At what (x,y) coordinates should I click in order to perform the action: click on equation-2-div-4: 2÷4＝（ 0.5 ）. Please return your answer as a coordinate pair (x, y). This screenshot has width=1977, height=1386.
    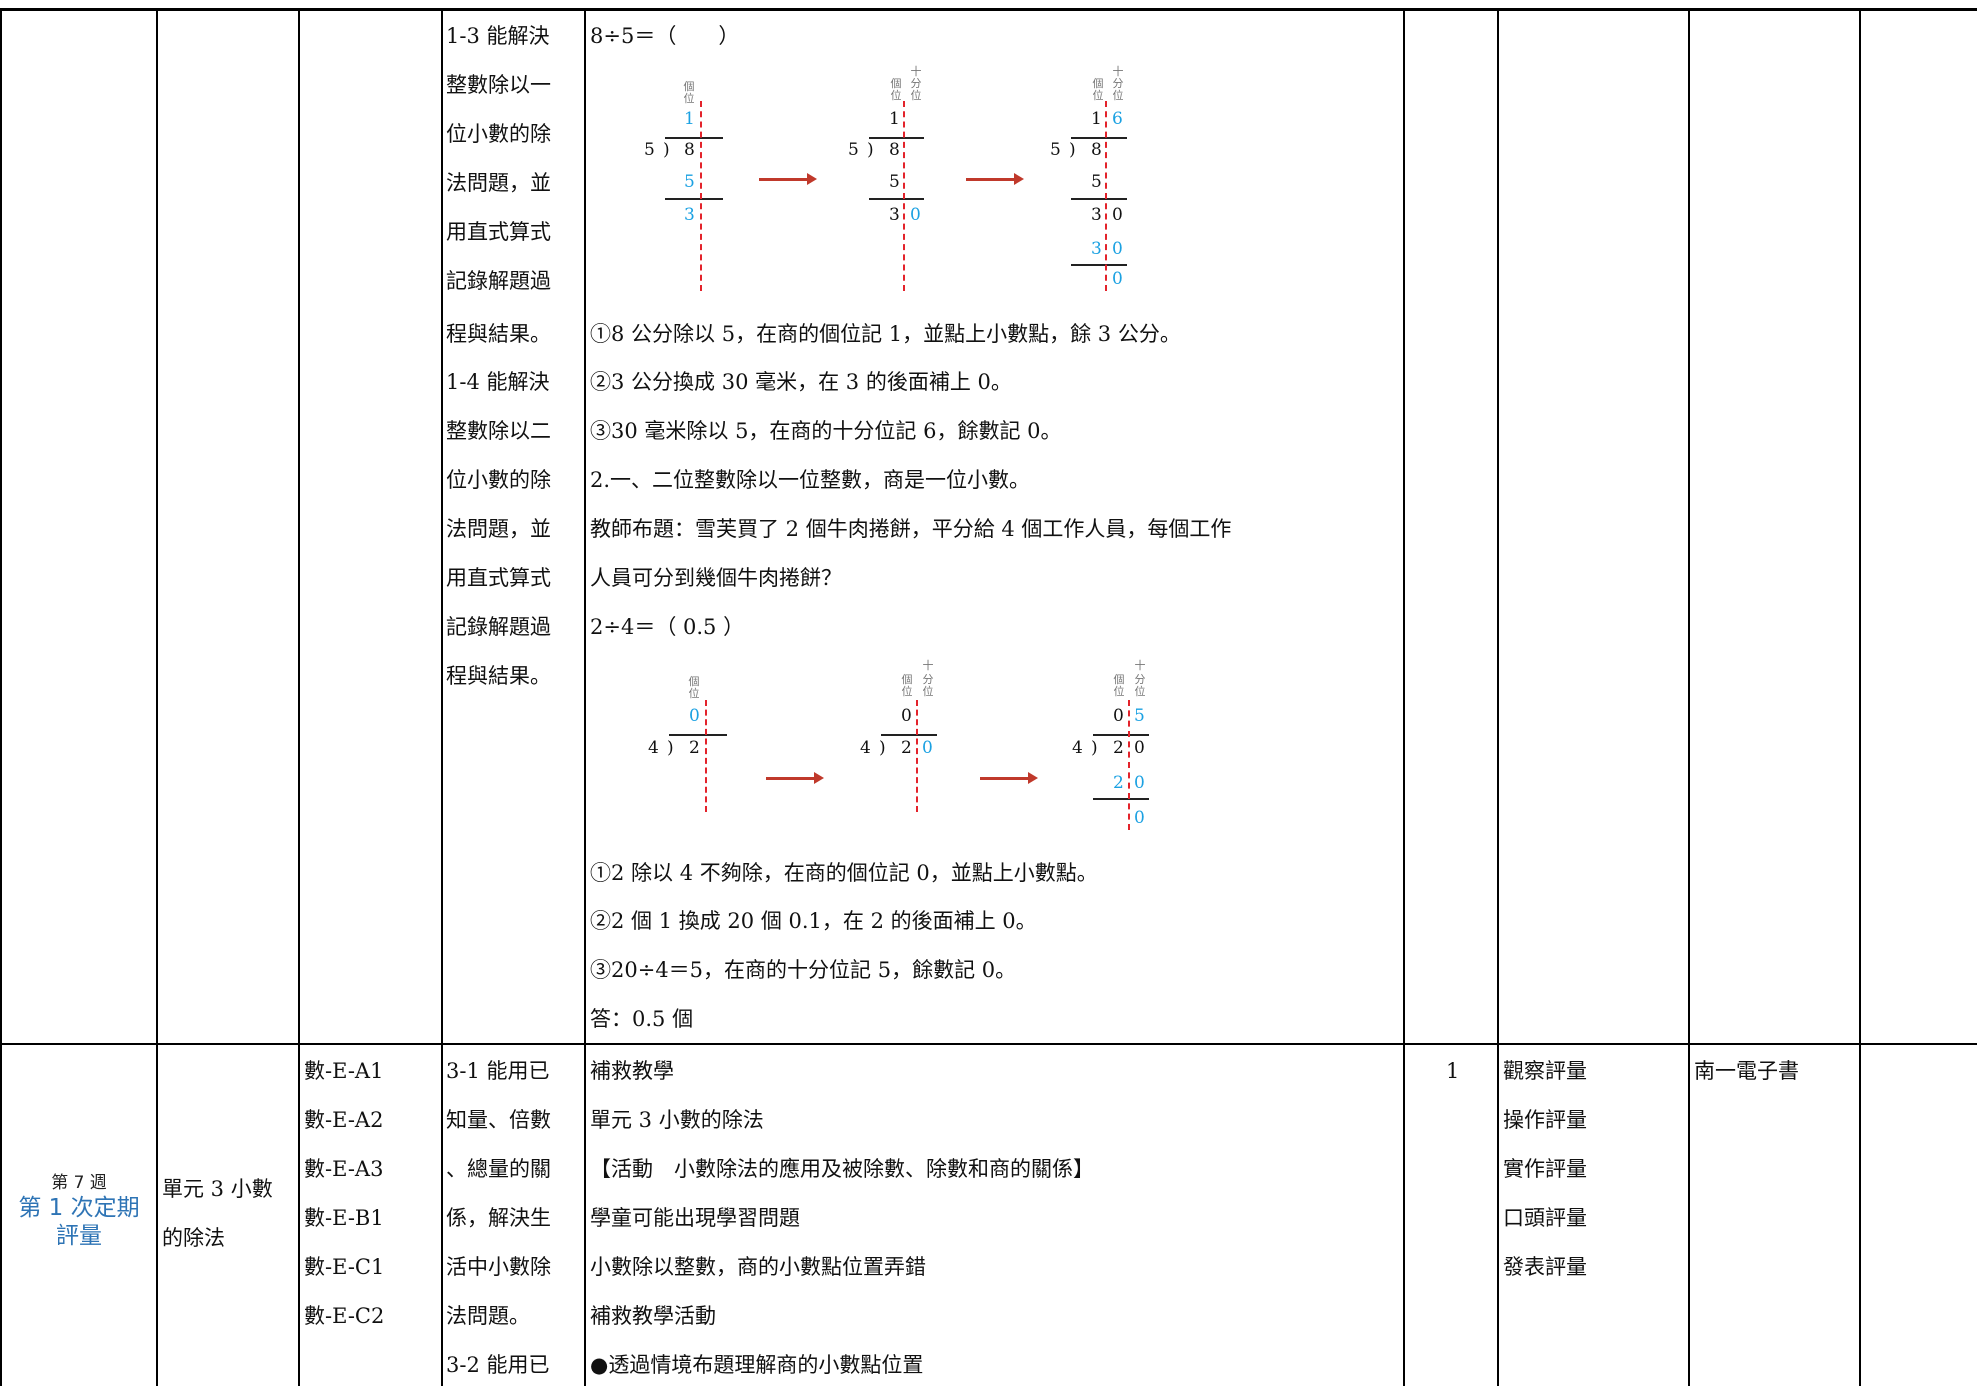
    Looking at the image, I should click on (667, 627).